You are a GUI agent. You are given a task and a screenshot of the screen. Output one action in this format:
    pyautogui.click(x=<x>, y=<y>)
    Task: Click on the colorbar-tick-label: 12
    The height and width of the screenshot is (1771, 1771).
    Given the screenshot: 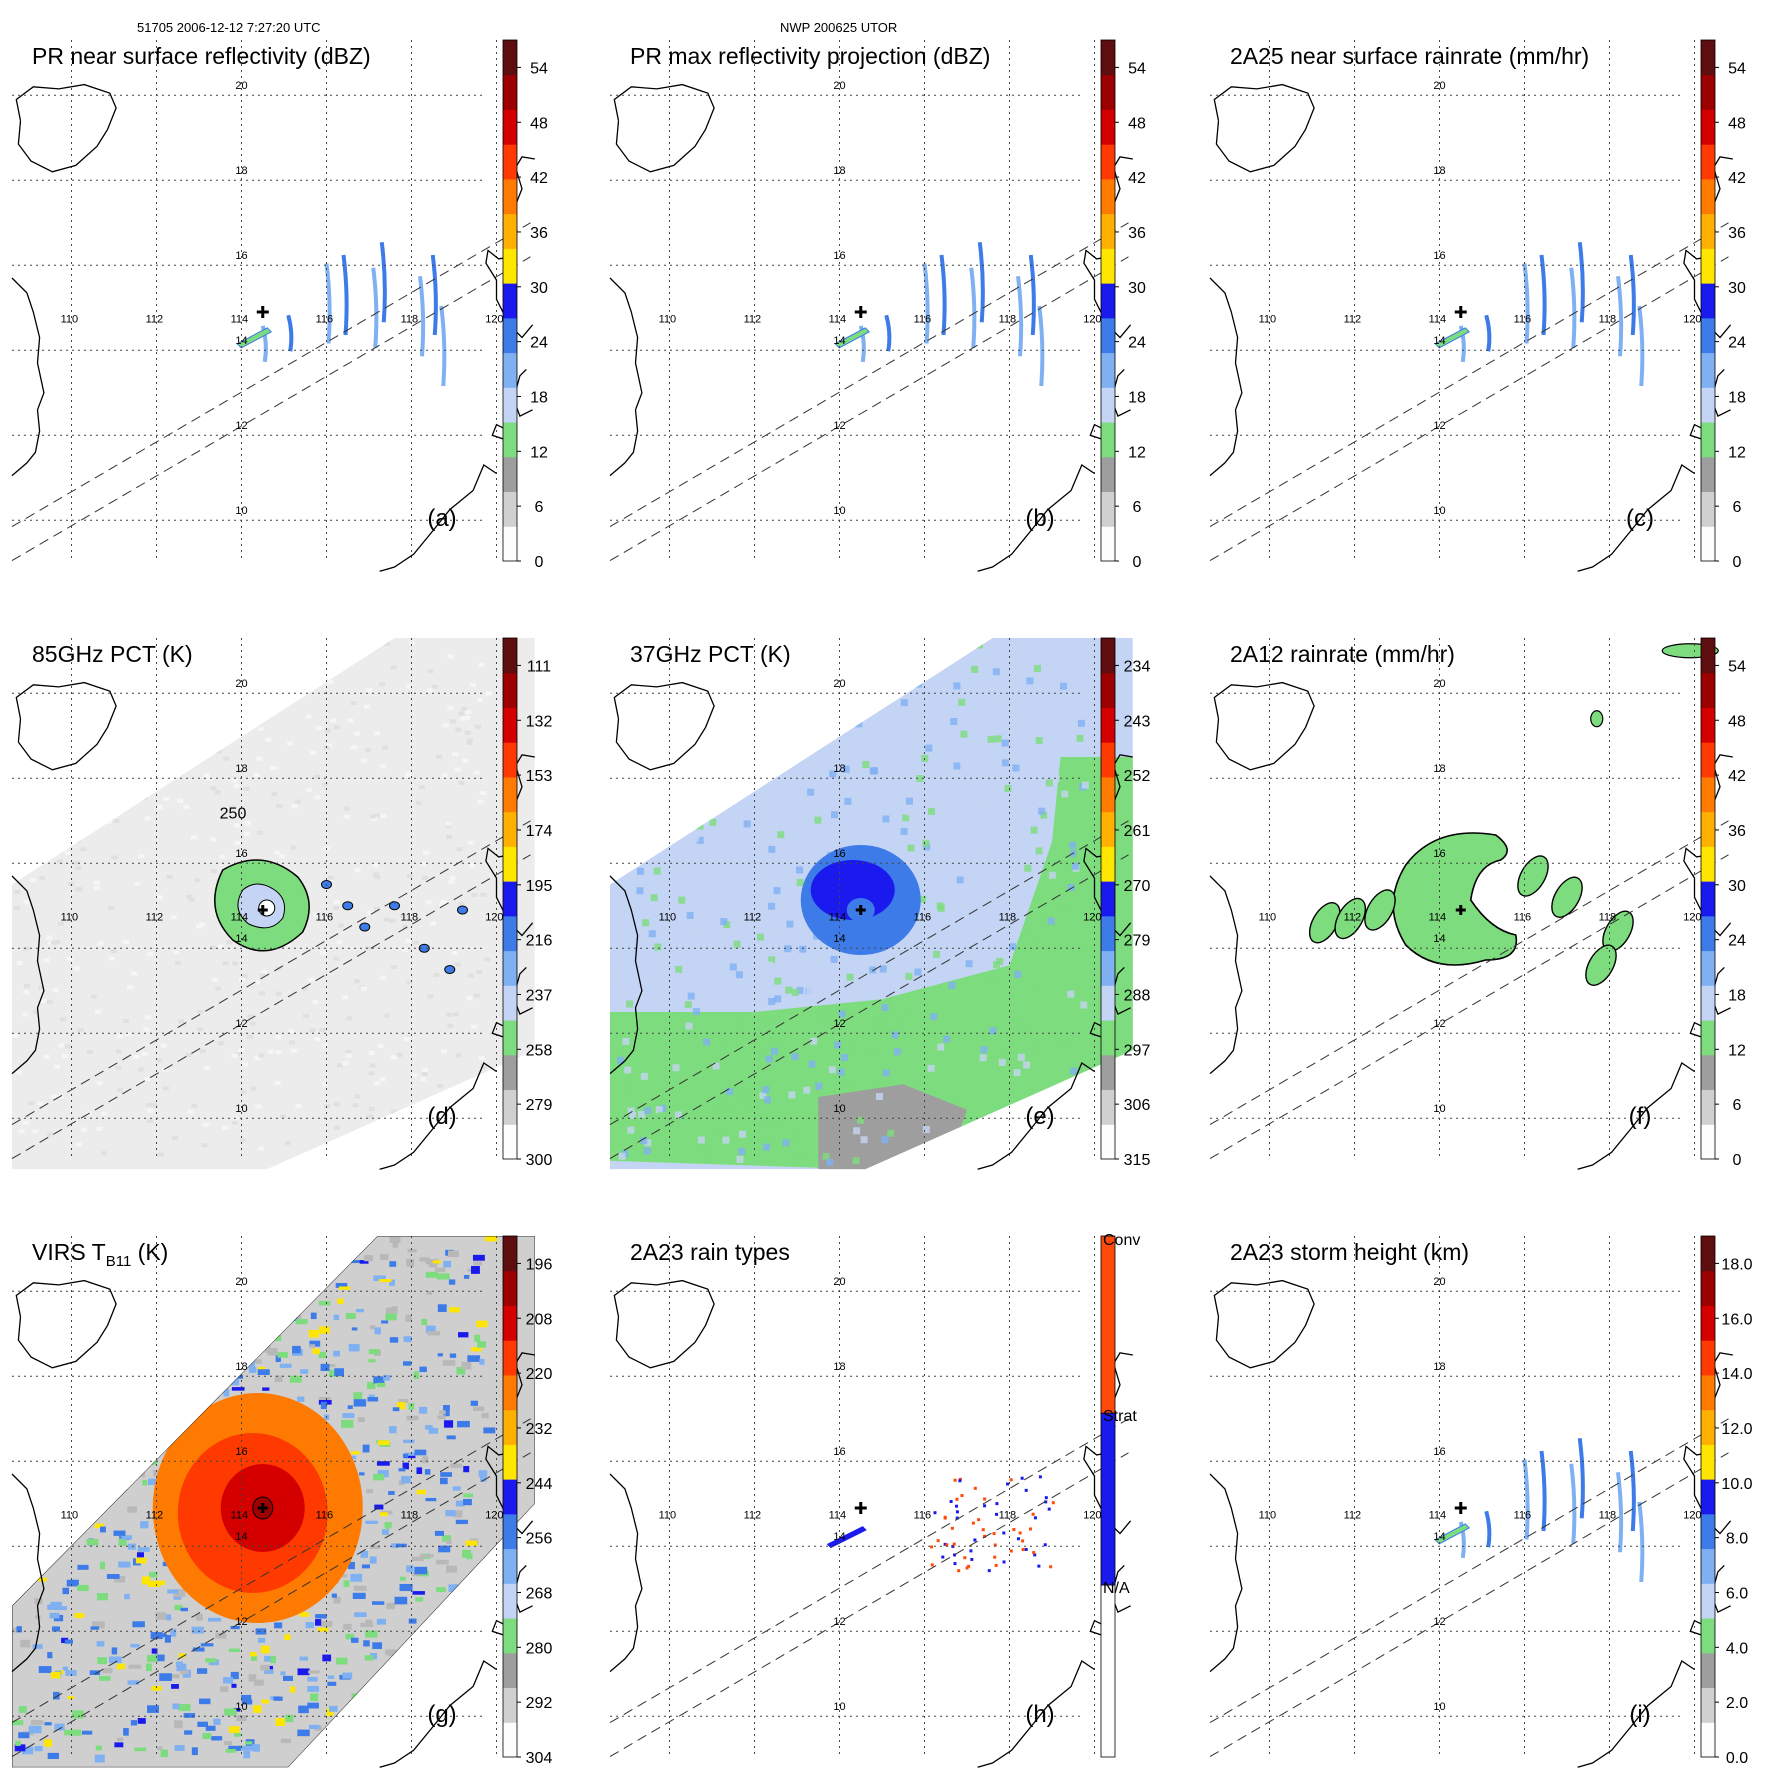 What is the action you would take?
    pyautogui.click(x=1737, y=452)
    